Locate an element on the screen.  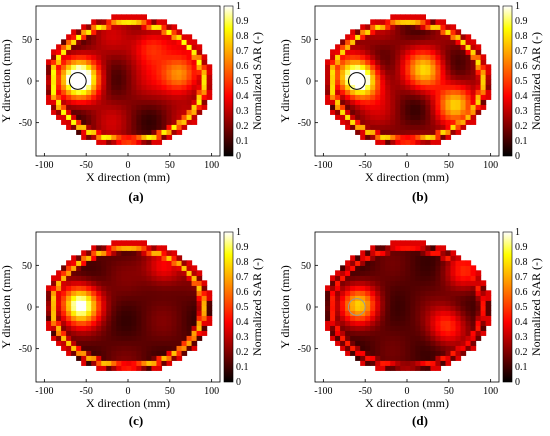
y-tick-label: -50 is located at coordinates (25, 349).